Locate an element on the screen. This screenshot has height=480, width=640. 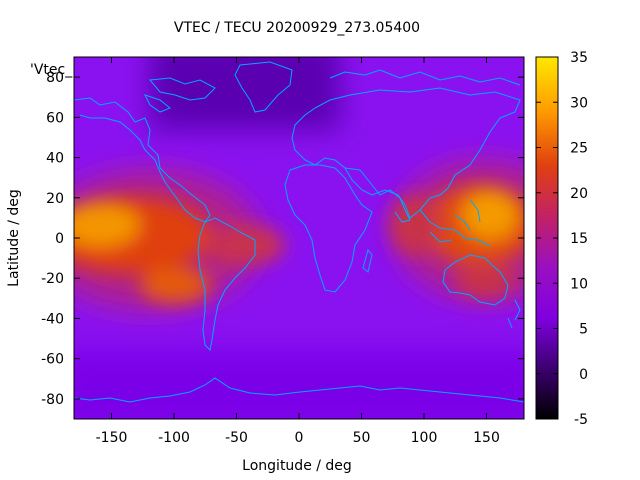
heatmap-region-pacific-east-peak is located at coordinates (107, 225).